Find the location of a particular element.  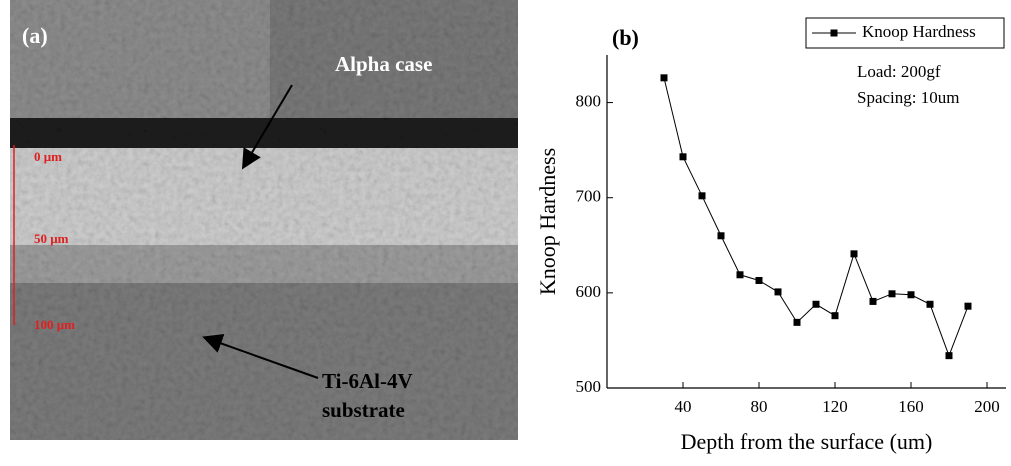

y-tick-label: 600 is located at coordinates (589, 291).